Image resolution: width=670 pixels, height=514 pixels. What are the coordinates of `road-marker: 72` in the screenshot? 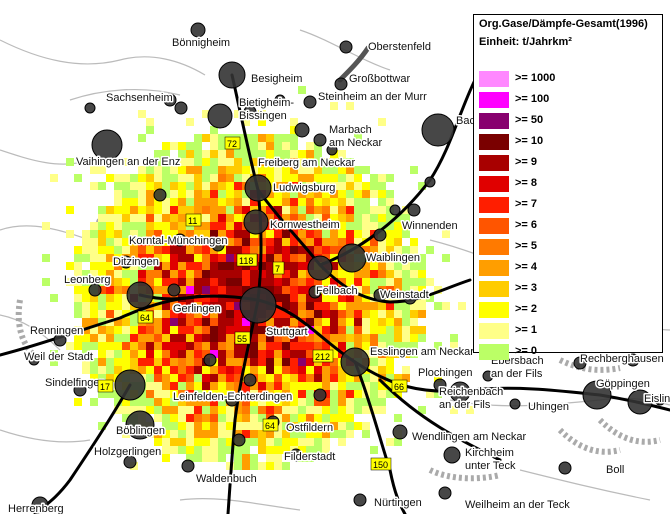 It's located at (232, 143).